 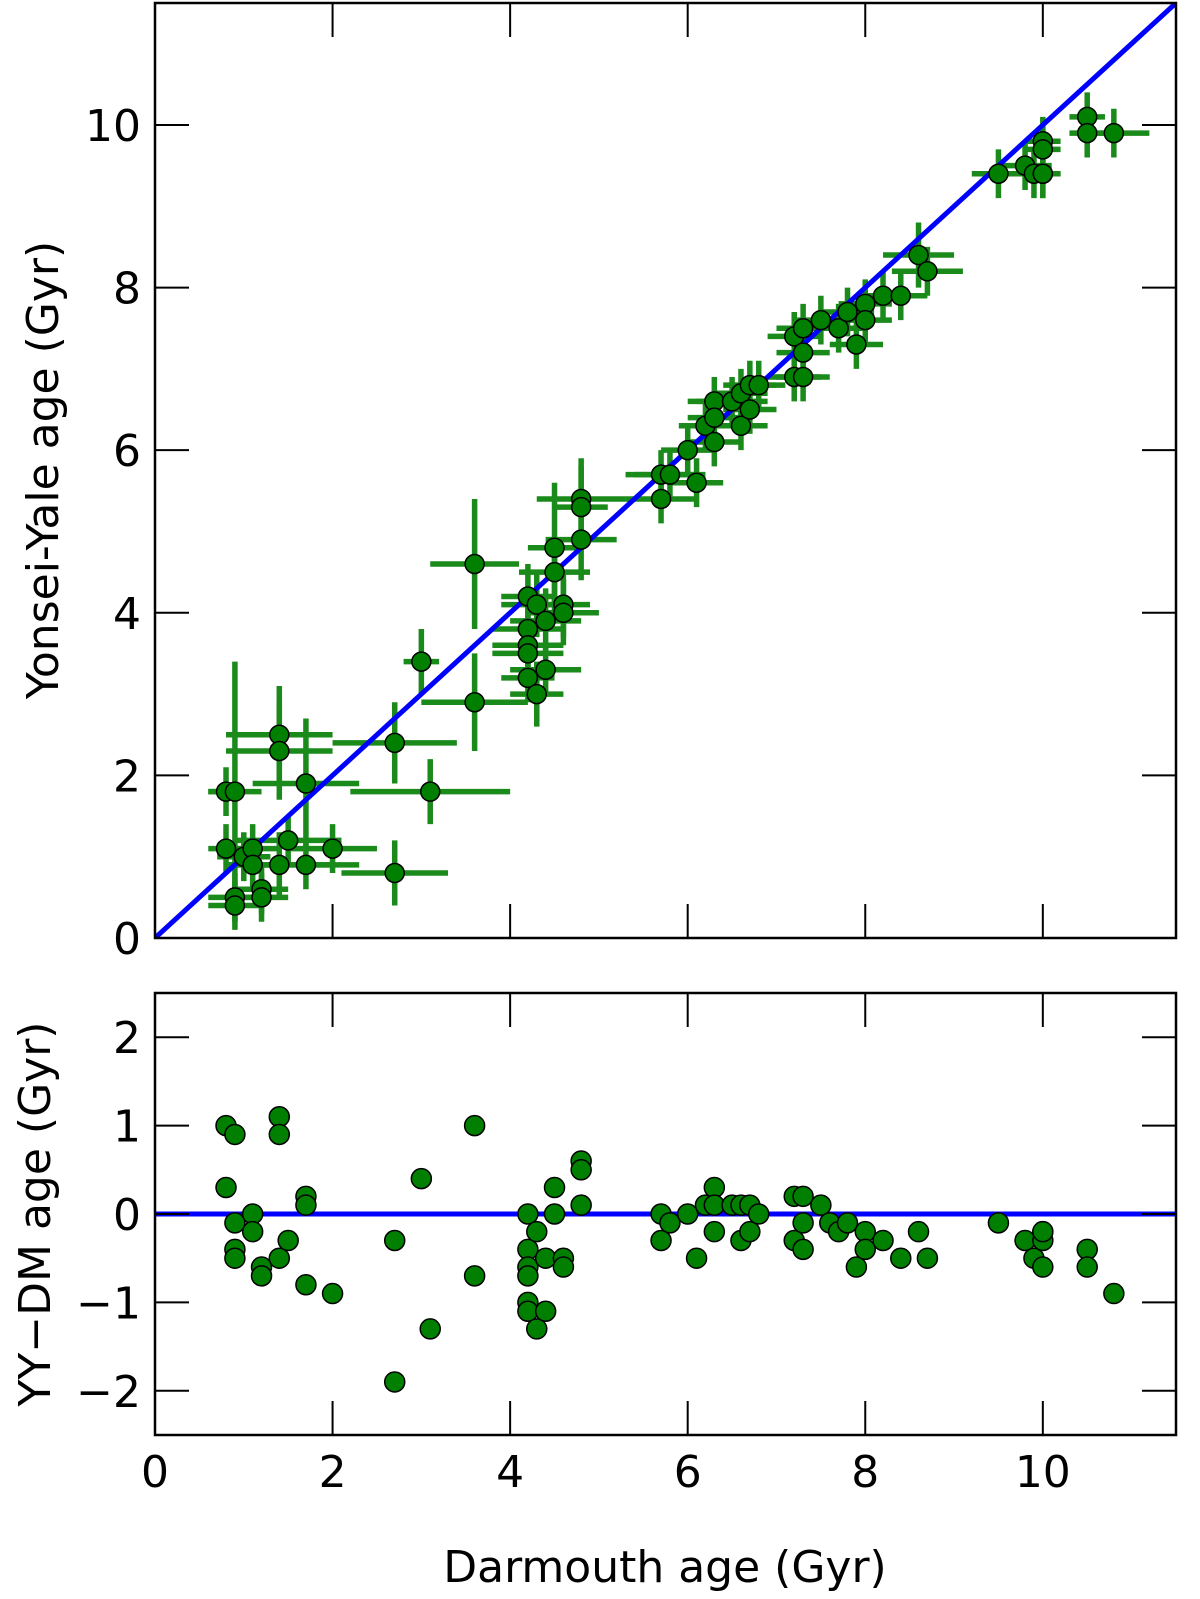 I want to click on bottom-ytick-label: 1, so click(x=127, y=1127).